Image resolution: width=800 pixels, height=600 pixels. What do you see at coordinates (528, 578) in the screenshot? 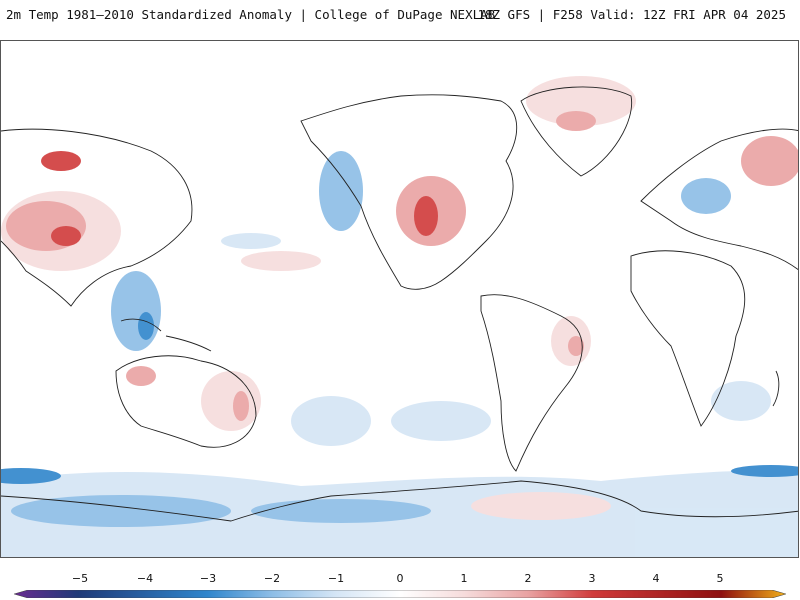
I see `colorbar-label: 2` at bounding box center [528, 578].